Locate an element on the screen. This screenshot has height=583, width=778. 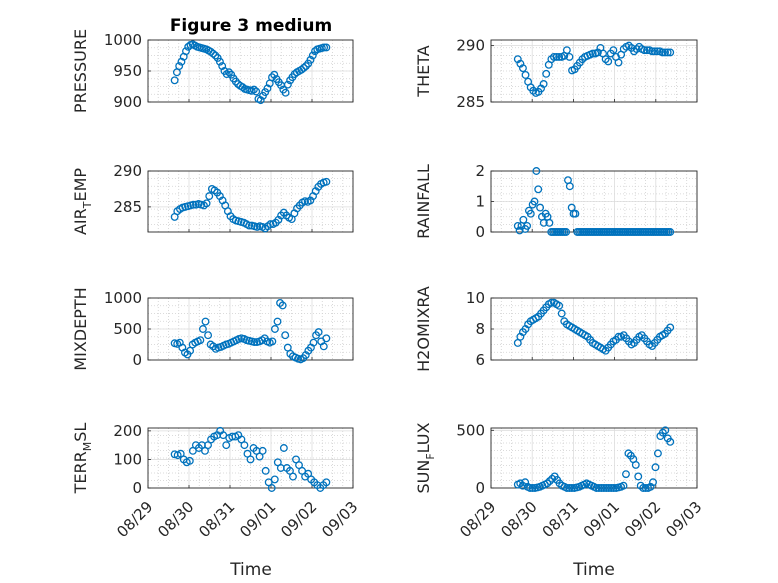
x-tick-label: 08/31 is located at coordinates (216, 519).